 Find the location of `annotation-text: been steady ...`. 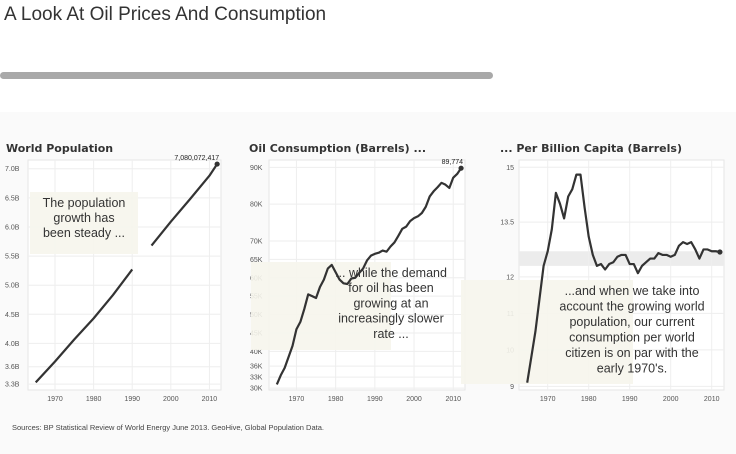

annotation-text: been steady ... is located at coordinates (84, 233).